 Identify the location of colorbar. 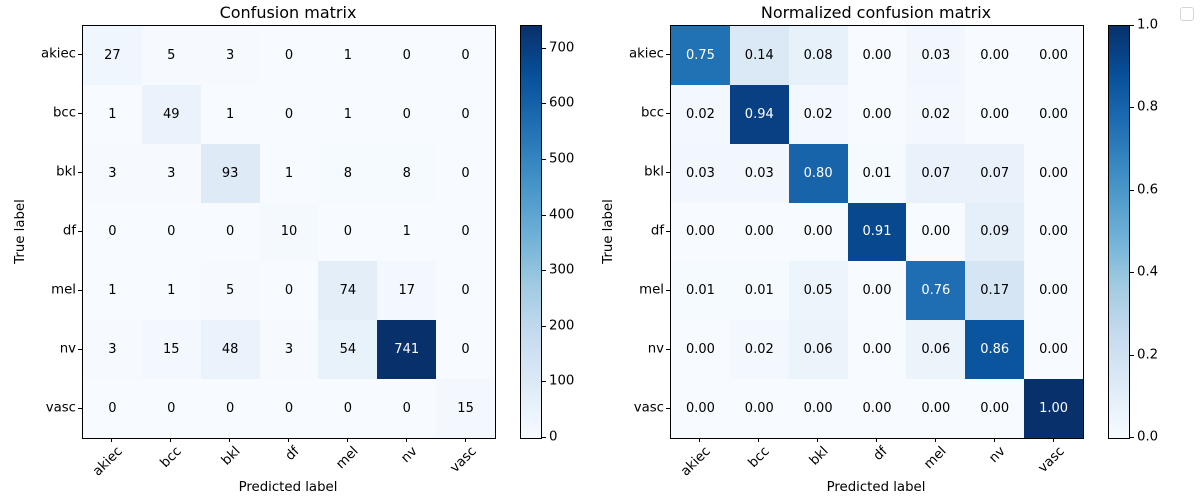
(531, 232).